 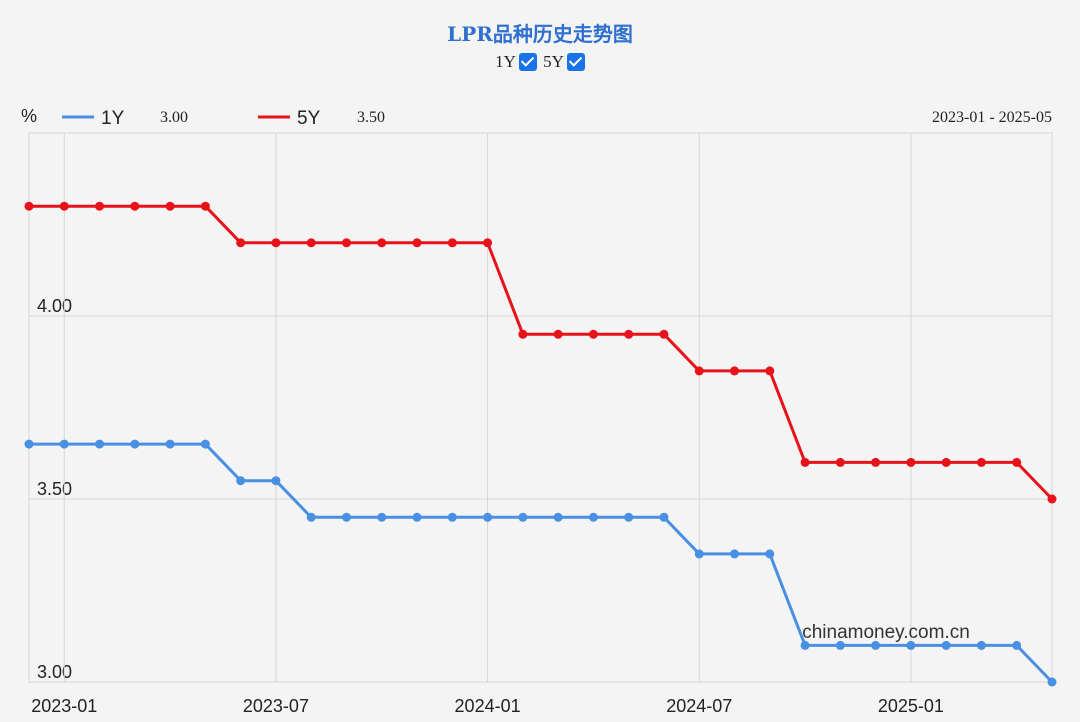 What do you see at coordinates (886, 632) in the screenshot?
I see `watermark: chinamoney.com.cn` at bounding box center [886, 632].